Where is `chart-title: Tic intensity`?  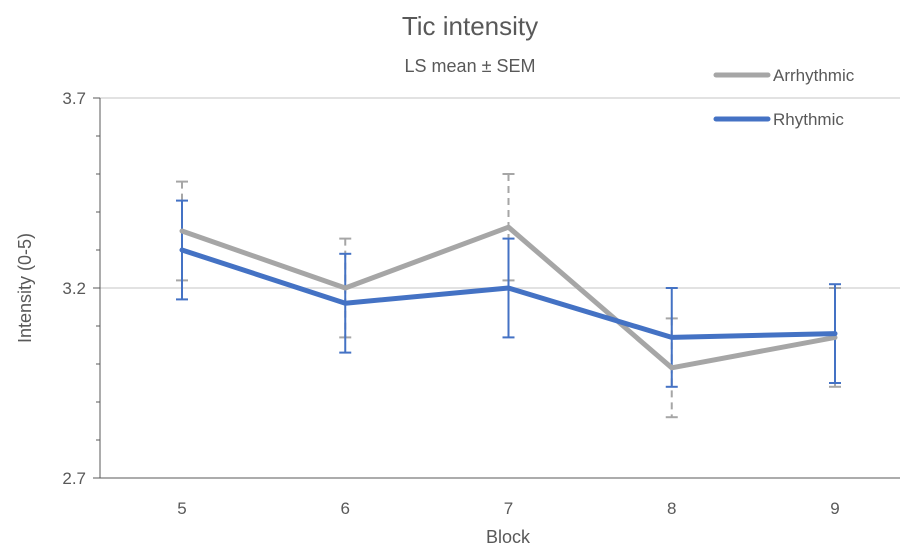 chart-title: Tic intensity is located at coordinates (470, 26).